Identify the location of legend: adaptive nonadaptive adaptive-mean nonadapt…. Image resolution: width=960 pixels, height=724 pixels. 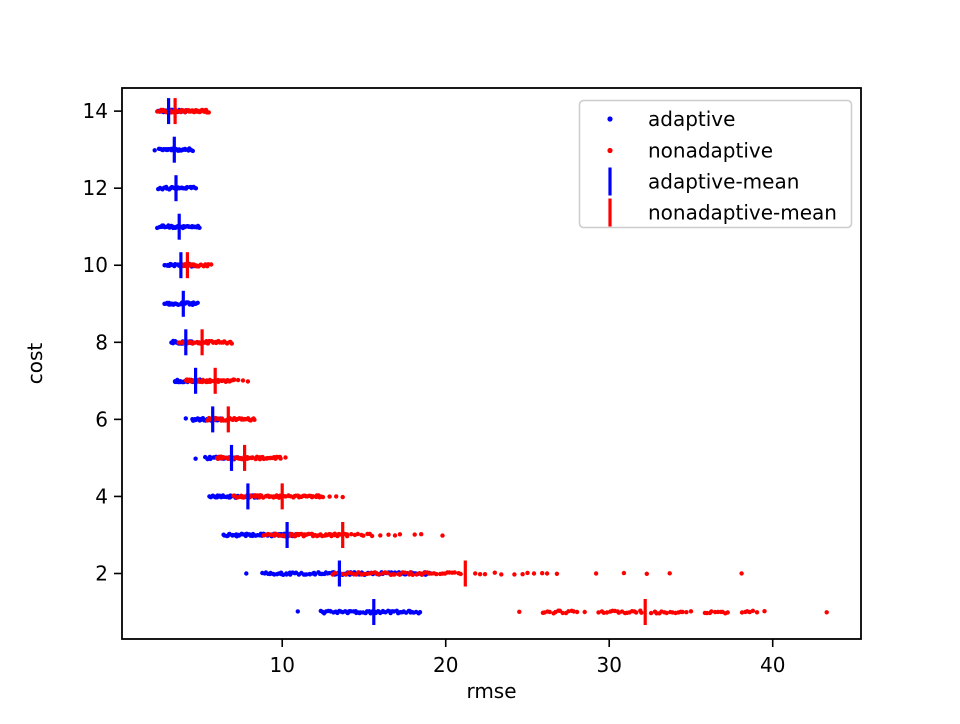
(715, 164).